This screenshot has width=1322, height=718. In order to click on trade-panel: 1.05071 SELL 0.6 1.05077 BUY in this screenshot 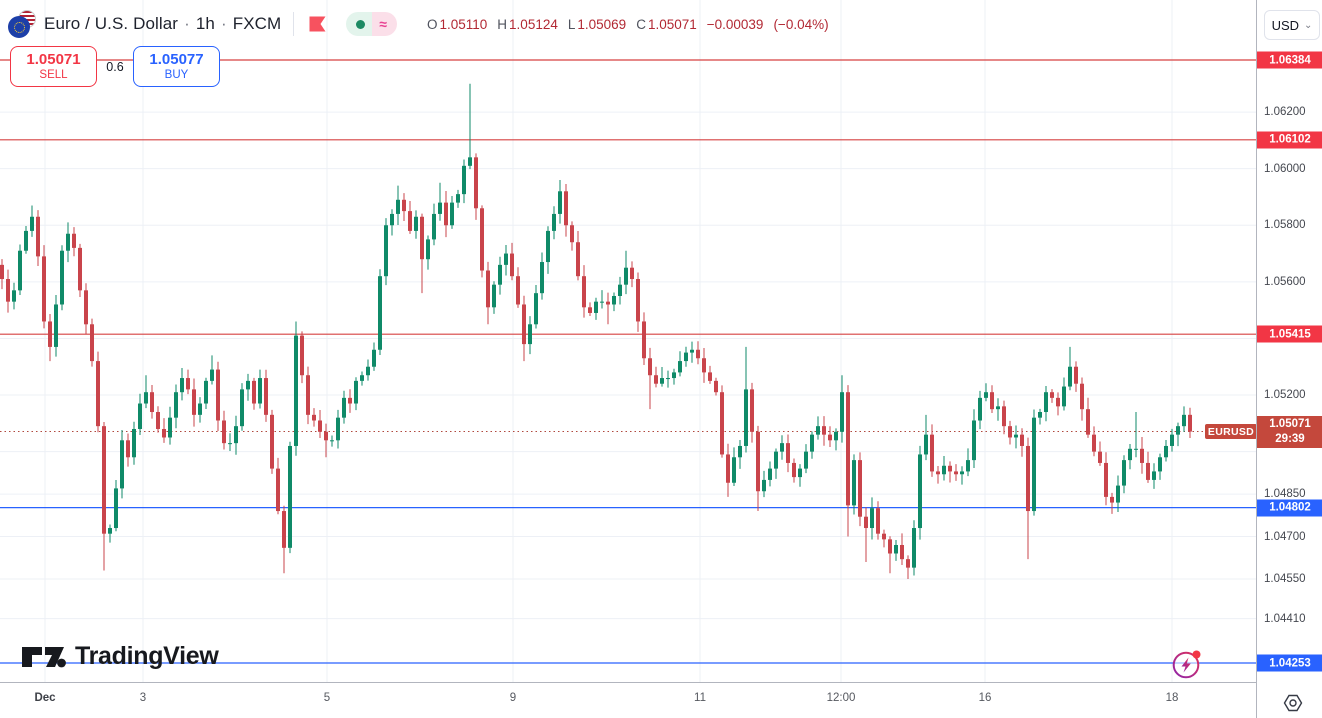, I will do `click(115, 66)`.